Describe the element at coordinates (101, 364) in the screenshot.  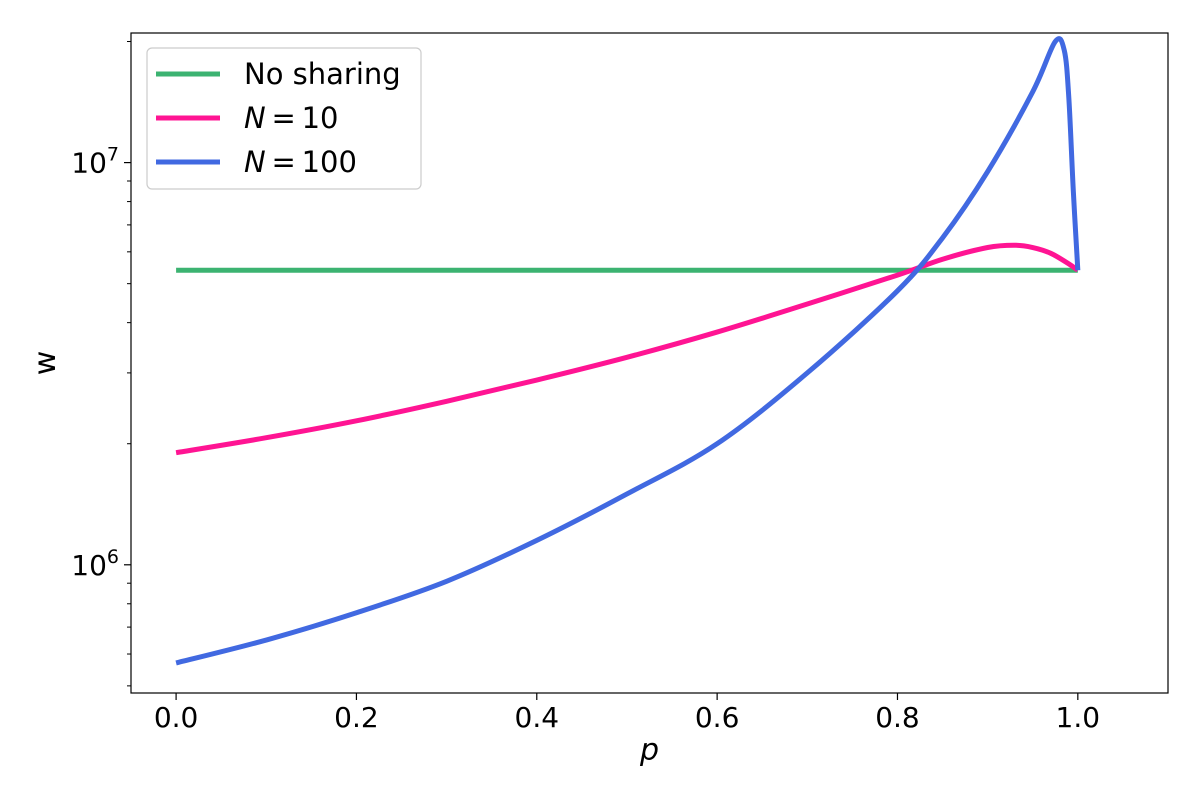
I see `y-axis: 10⁶ 10⁷` at that location.